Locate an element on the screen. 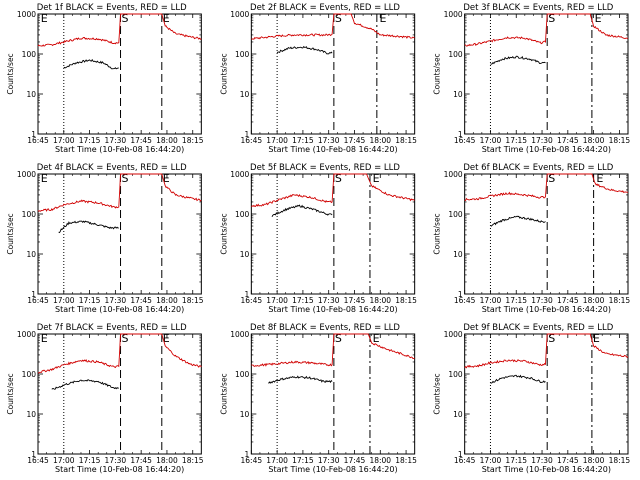 This screenshot has height=480, width=640. chart-title: Det 5f BLACK = Events, RED = LLD is located at coordinates (325, 168).